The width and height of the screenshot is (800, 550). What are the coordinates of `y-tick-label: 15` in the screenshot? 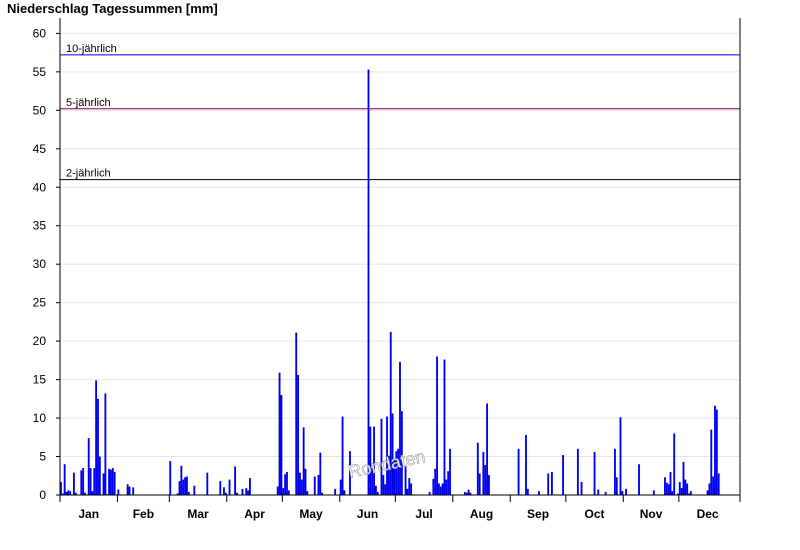 It's located at (40, 380).